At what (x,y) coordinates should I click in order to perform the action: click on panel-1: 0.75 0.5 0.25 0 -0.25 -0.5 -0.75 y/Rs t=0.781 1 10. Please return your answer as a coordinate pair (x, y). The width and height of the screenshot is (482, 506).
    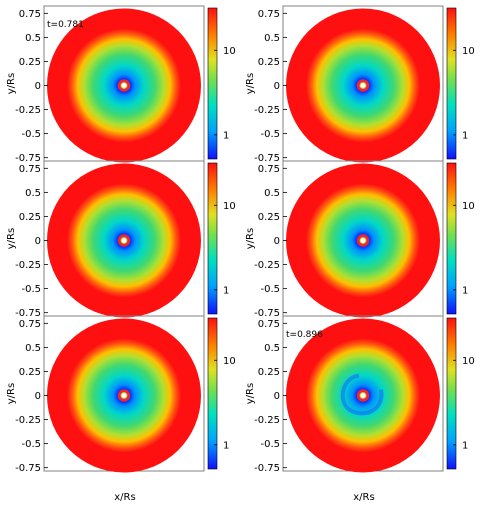
    Looking at the image, I should click on (121, 84).